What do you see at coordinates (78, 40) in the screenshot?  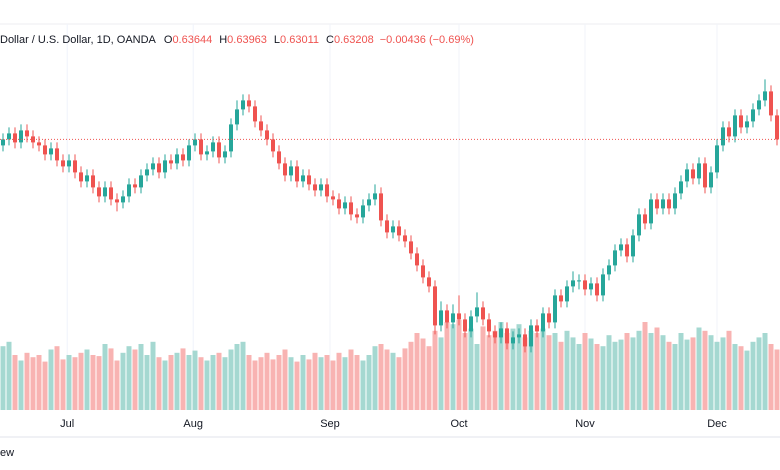 I see `symbol: Dollar / U.S. Dollar, 1D, OANDA` at bounding box center [78, 40].